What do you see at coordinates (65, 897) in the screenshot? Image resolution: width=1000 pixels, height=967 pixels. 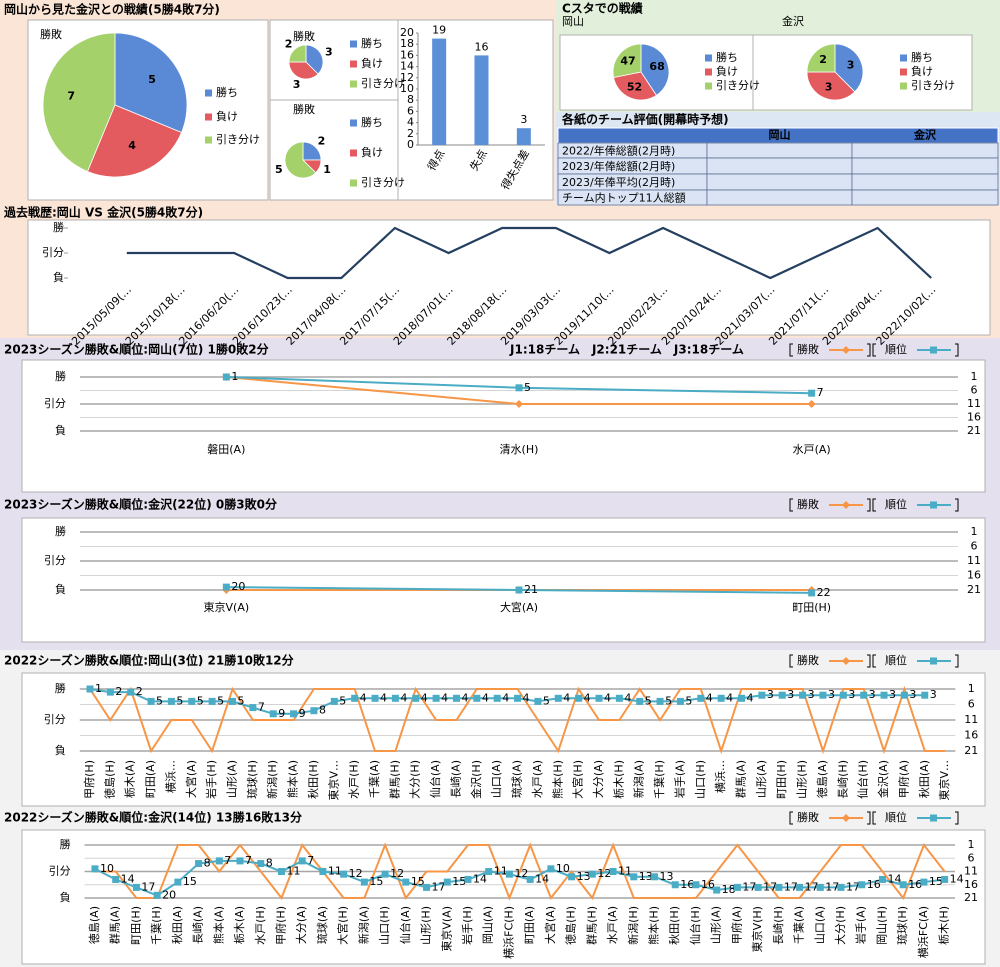 I see `y-tick-label: 負` at bounding box center [65, 897].